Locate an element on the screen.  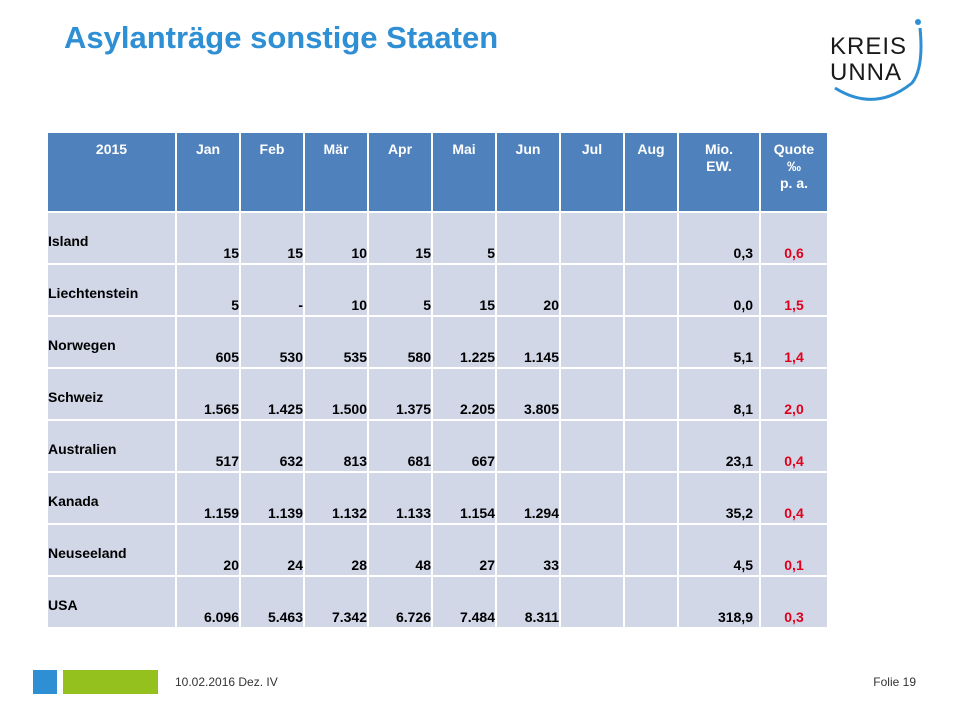
cell-mai: 667 is located at coordinates (464, 445).